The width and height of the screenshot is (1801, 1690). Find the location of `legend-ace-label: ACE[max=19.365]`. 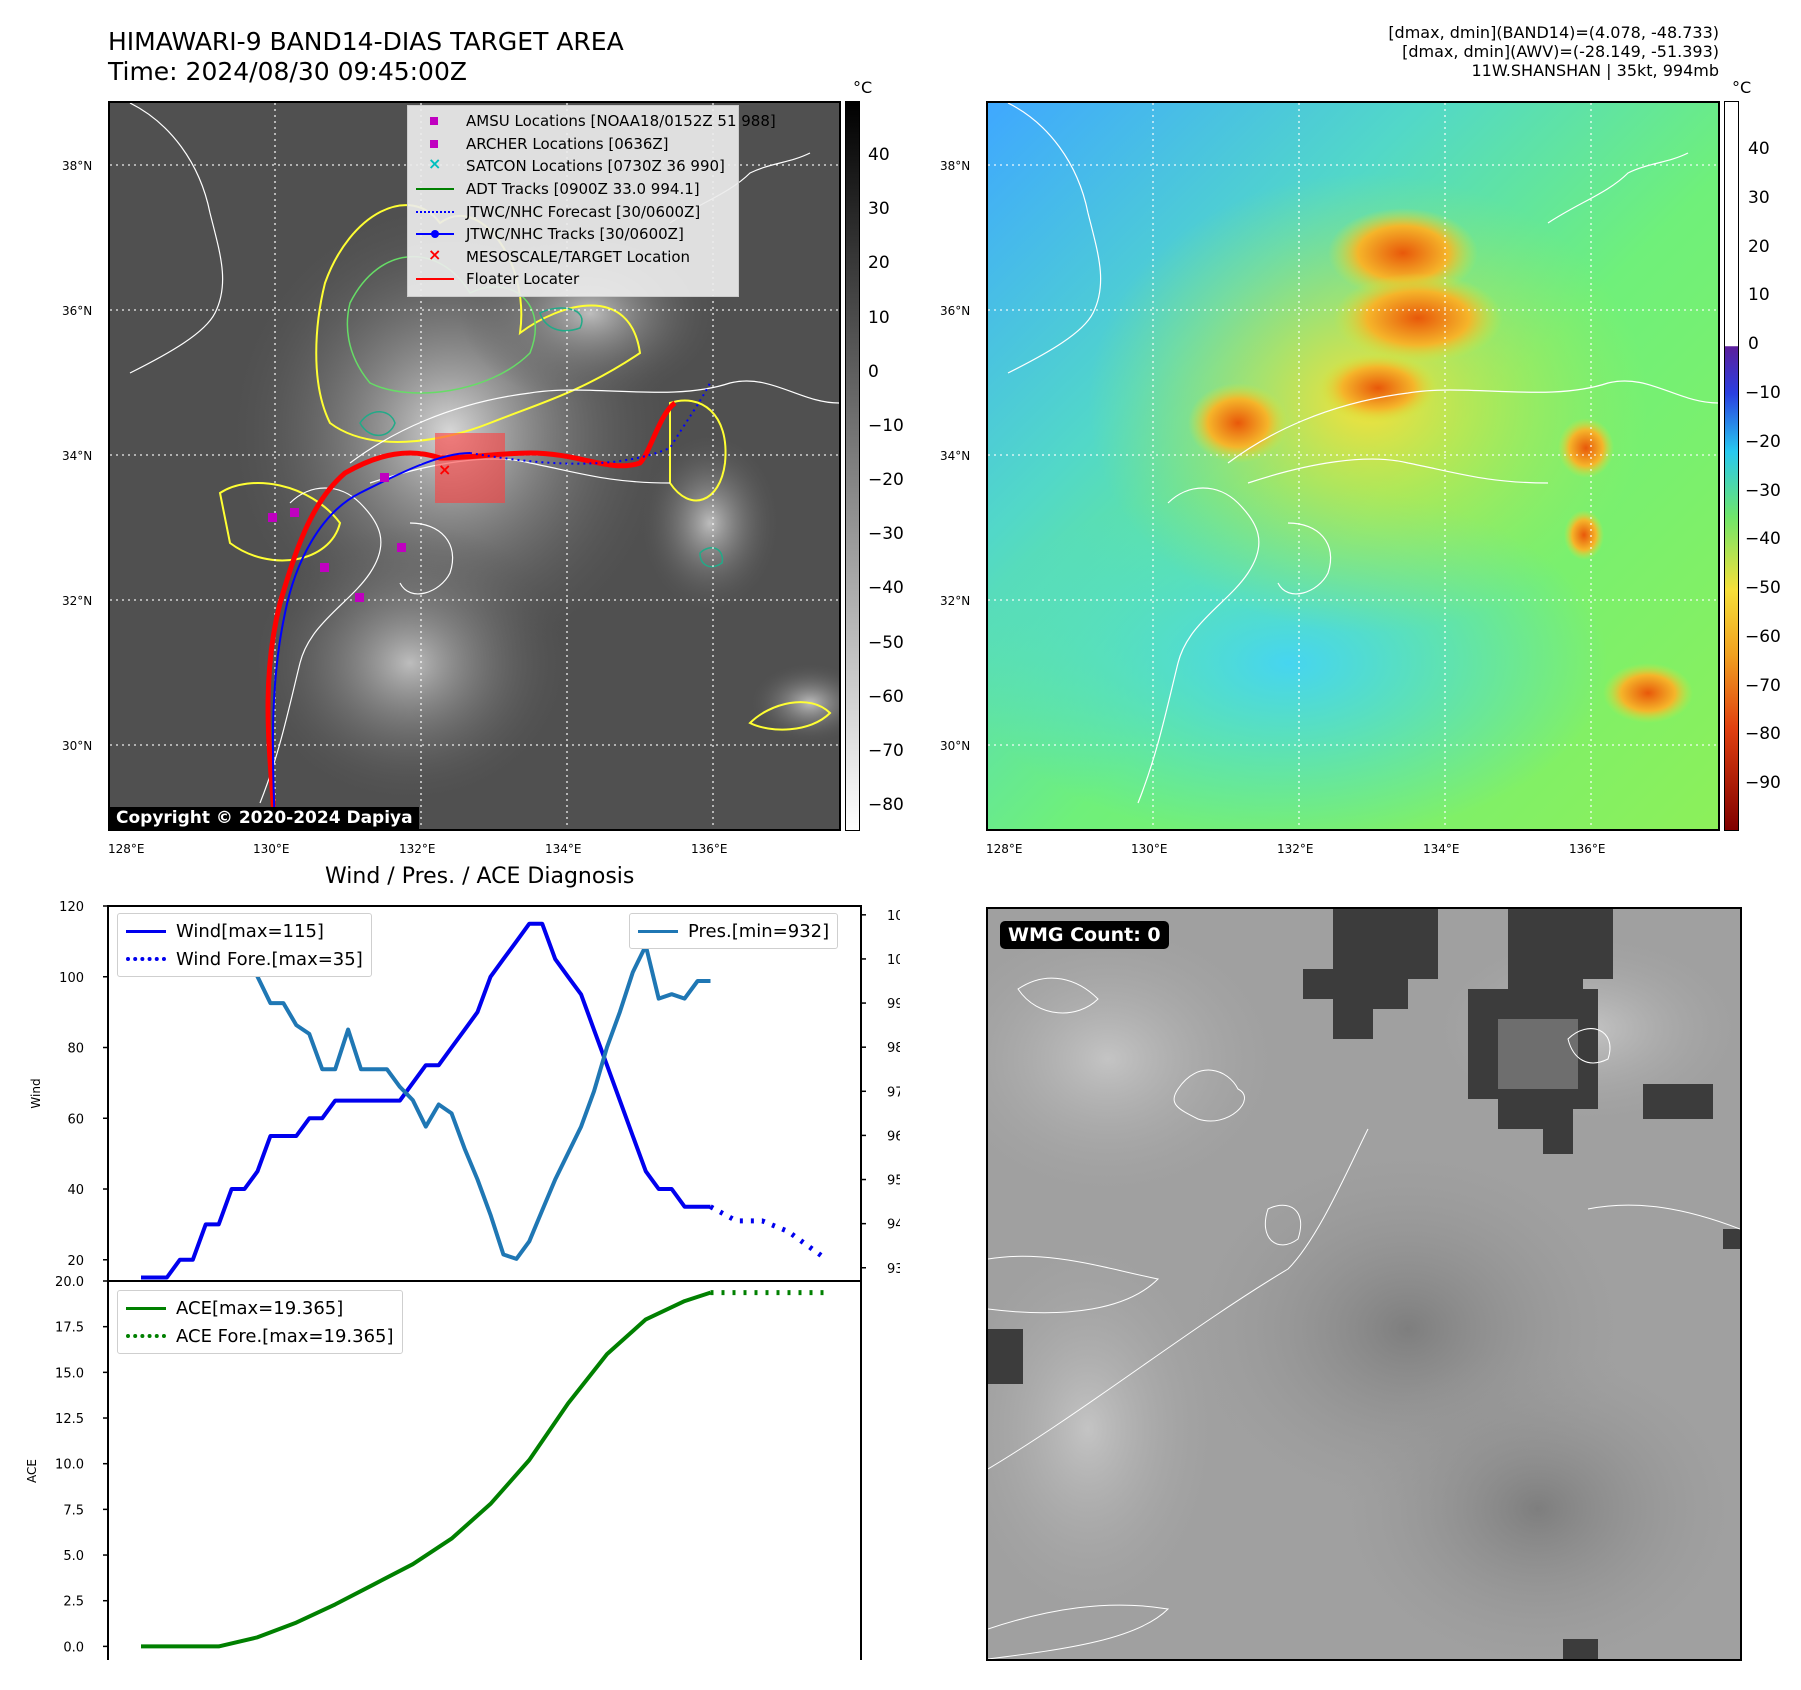

legend-ace-label: ACE[max=19.365] is located at coordinates (260, 1308).